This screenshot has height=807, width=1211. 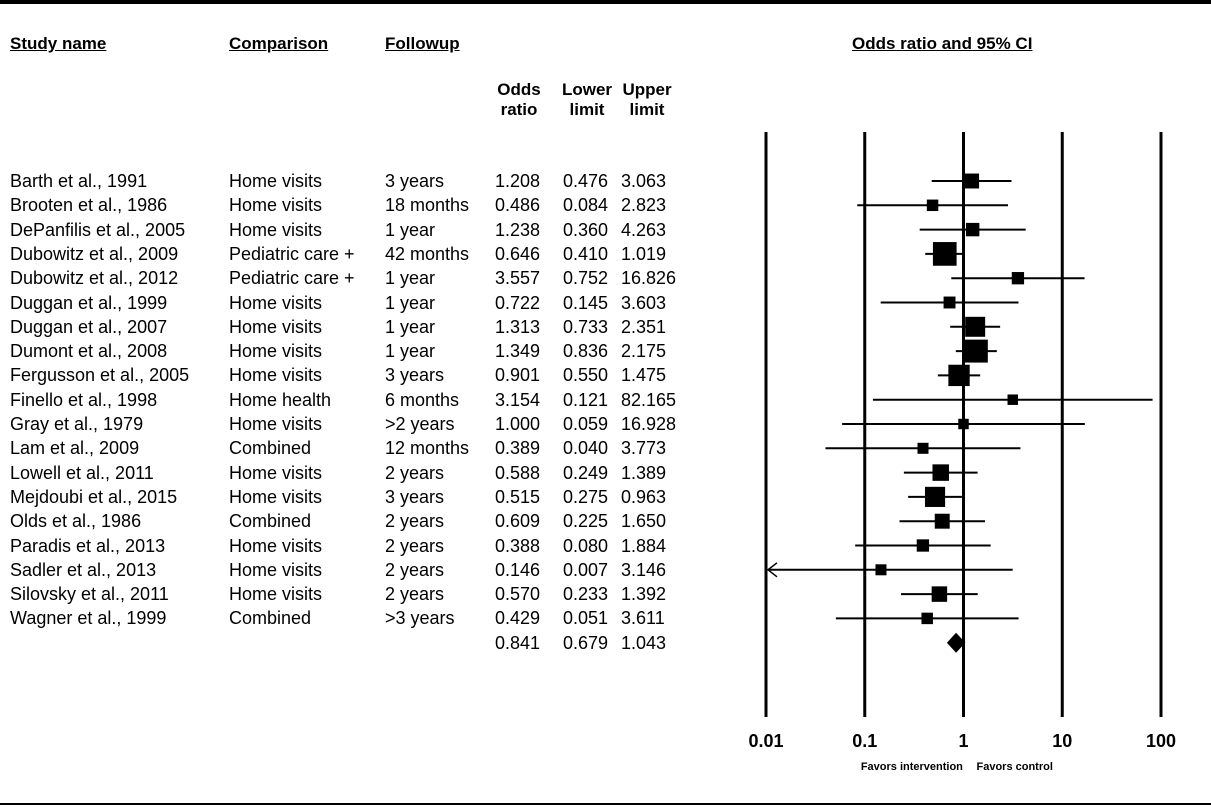 I want to click on lower-limit-cell: 0.249, so click(x=586, y=472).